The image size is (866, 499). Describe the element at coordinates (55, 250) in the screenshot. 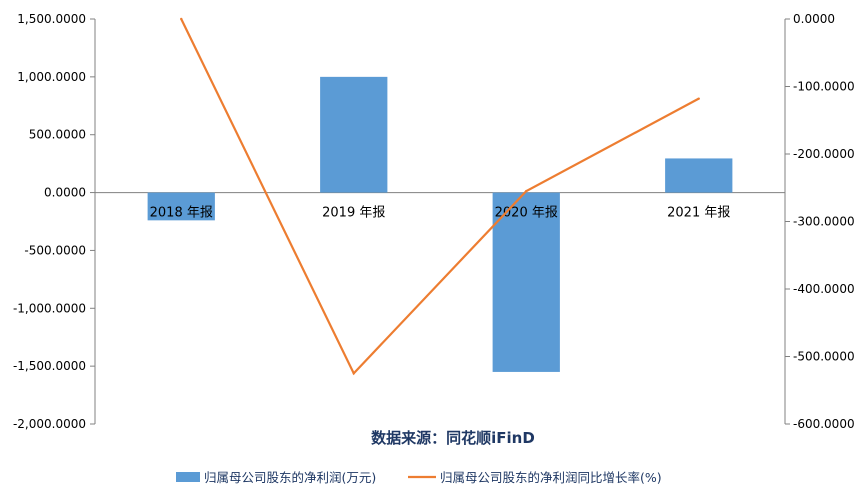

I see `left-tick-label: -500.0000` at that location.